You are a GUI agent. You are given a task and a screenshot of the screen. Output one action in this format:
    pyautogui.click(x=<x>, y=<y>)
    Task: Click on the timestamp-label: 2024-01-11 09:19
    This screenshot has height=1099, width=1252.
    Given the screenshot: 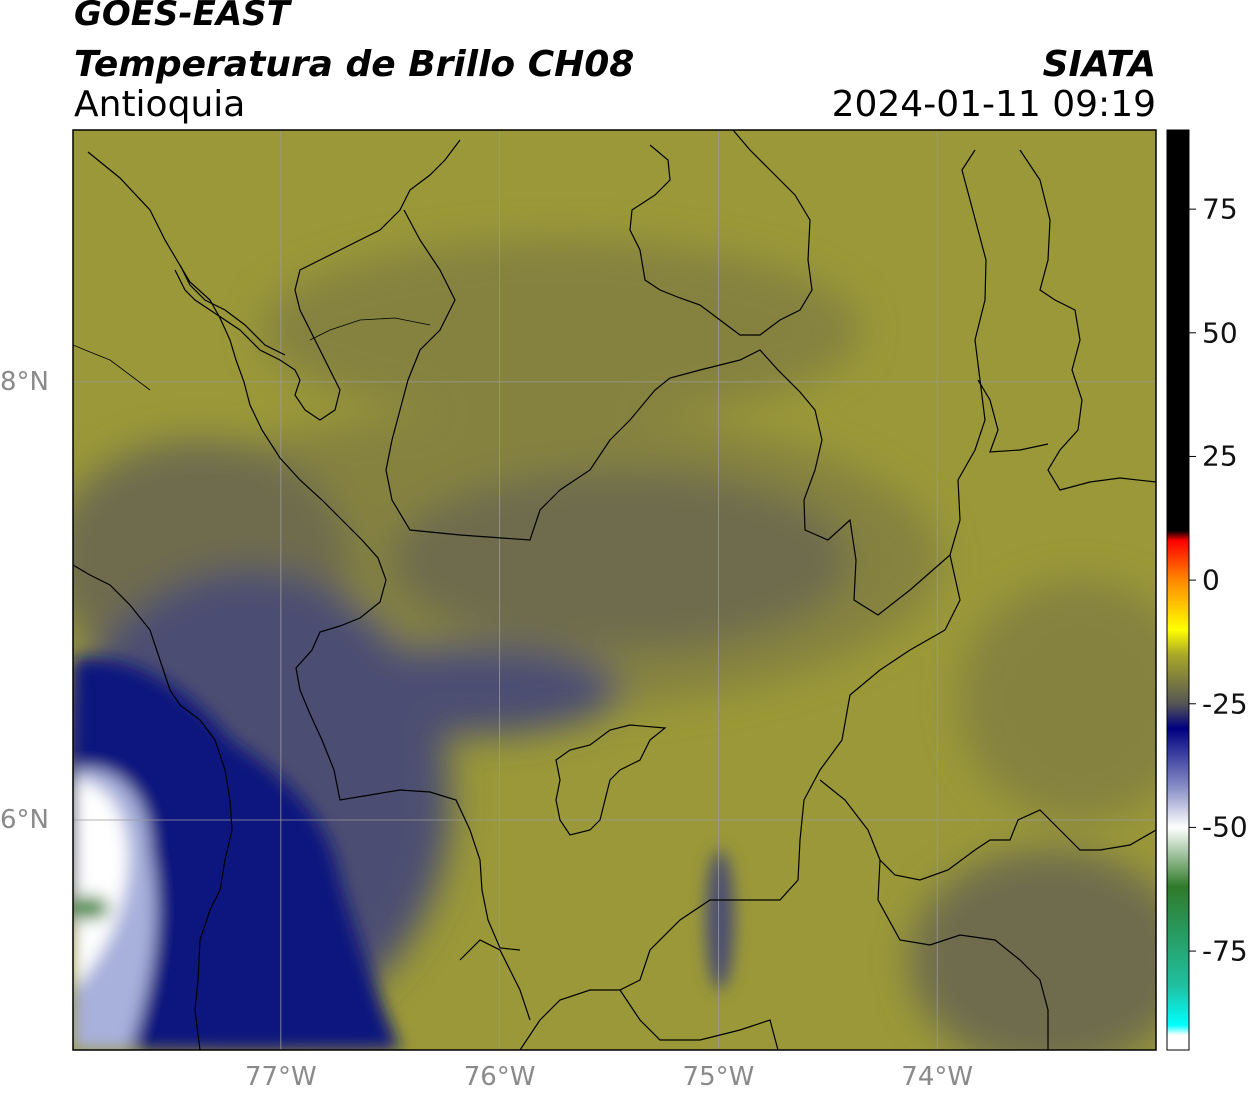 What is the action you would take?
    pyautogui.click(x=993, y=104)
    